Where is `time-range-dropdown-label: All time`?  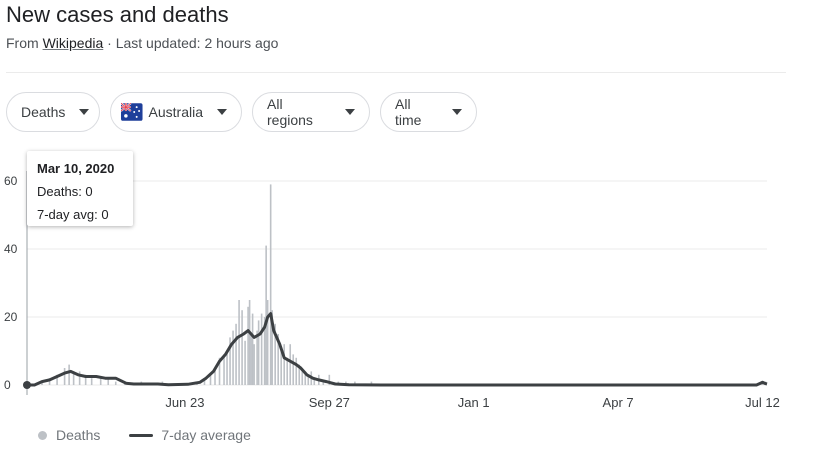
time-range-dropdown-label: All time is located at coordinates (408, 112).